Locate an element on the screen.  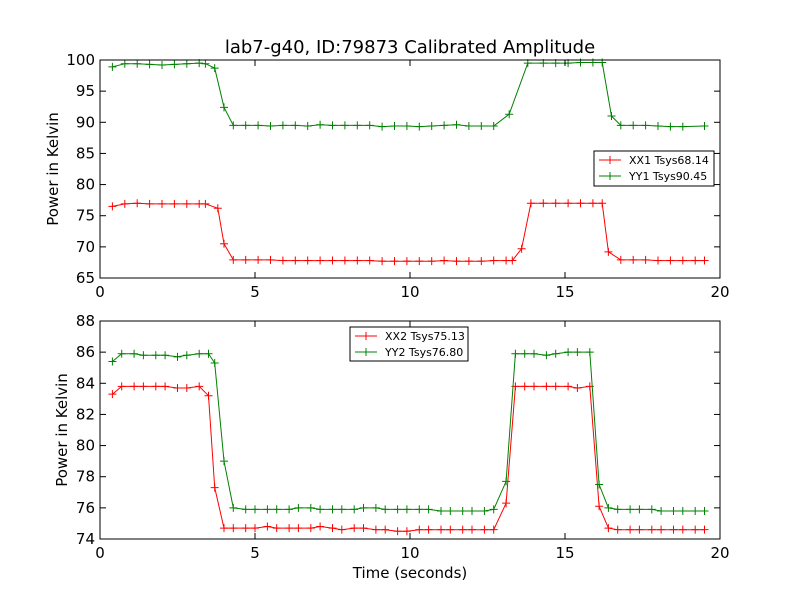
bottom-x-tick-label: 0 is located at coordinates (100, 553).